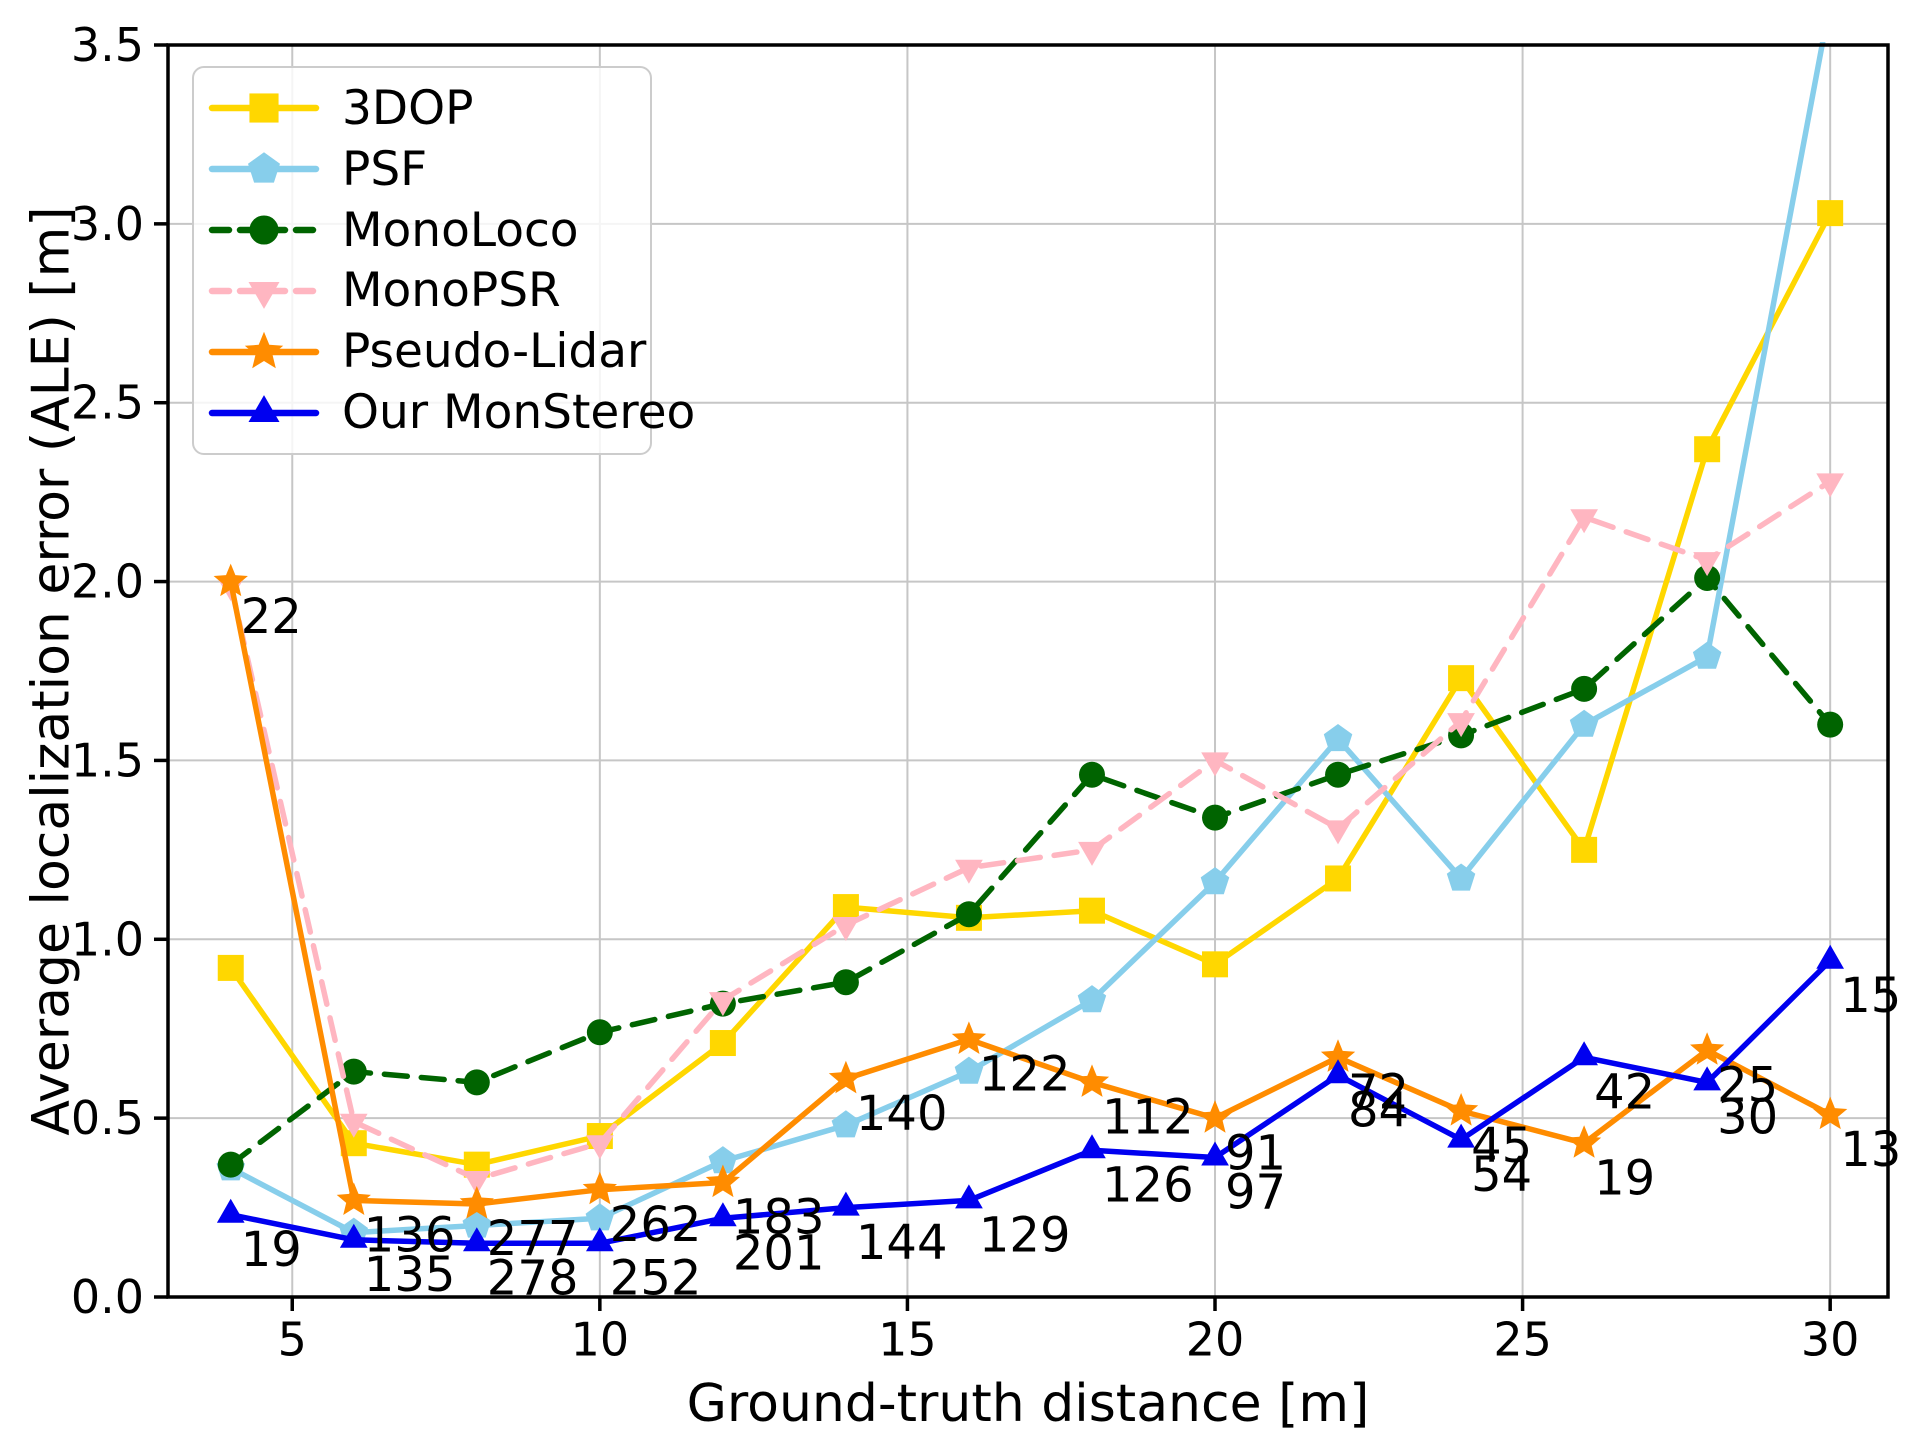 The width and height of the screenshot is (1920, 1440). Describe the element at coordinates (1025, 1236) in the screenshot. I see `count-annotation: 129` at that location.